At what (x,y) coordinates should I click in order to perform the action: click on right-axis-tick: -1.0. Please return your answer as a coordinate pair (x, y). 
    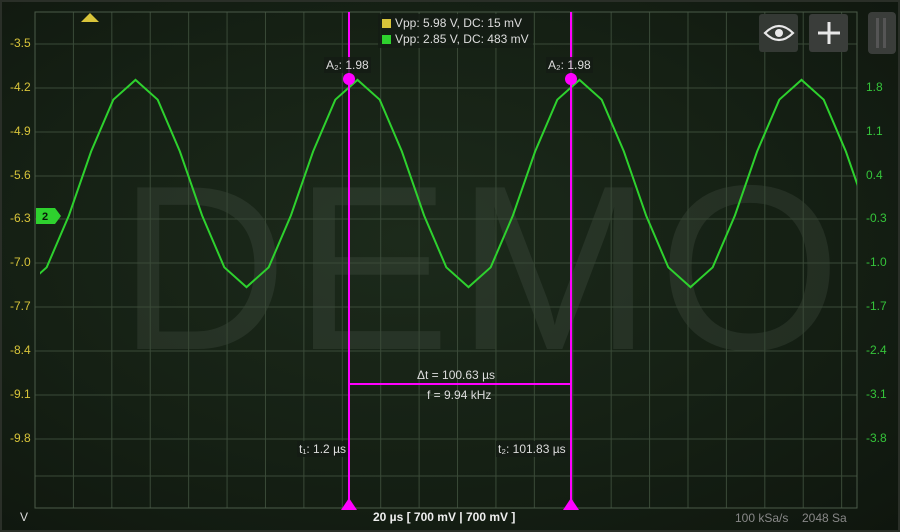
    Looking at the image, I should click on (876, 262).